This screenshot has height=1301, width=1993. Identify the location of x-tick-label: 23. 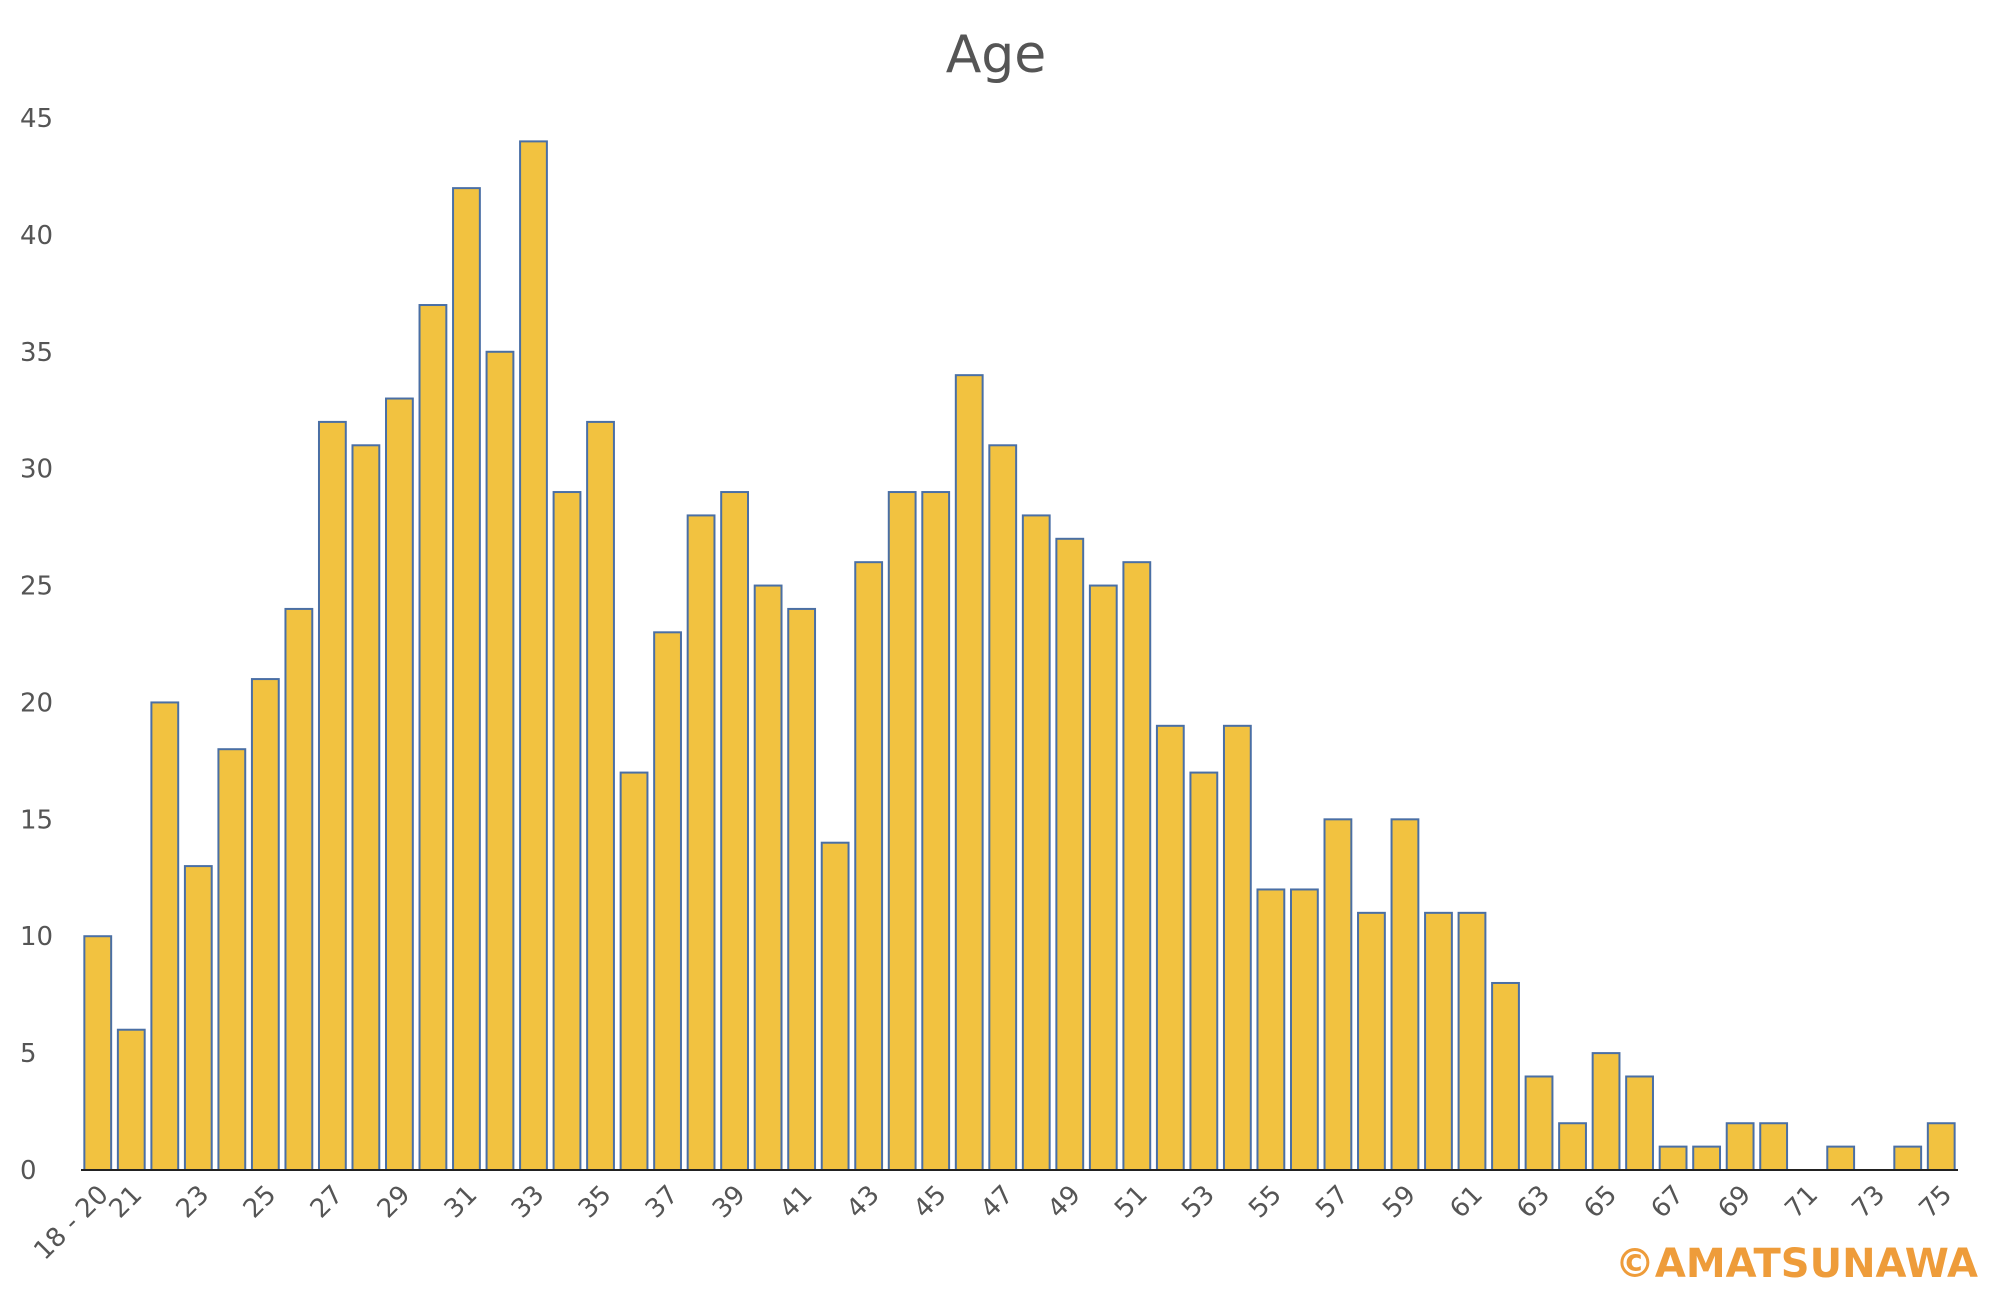
(193, 1202).